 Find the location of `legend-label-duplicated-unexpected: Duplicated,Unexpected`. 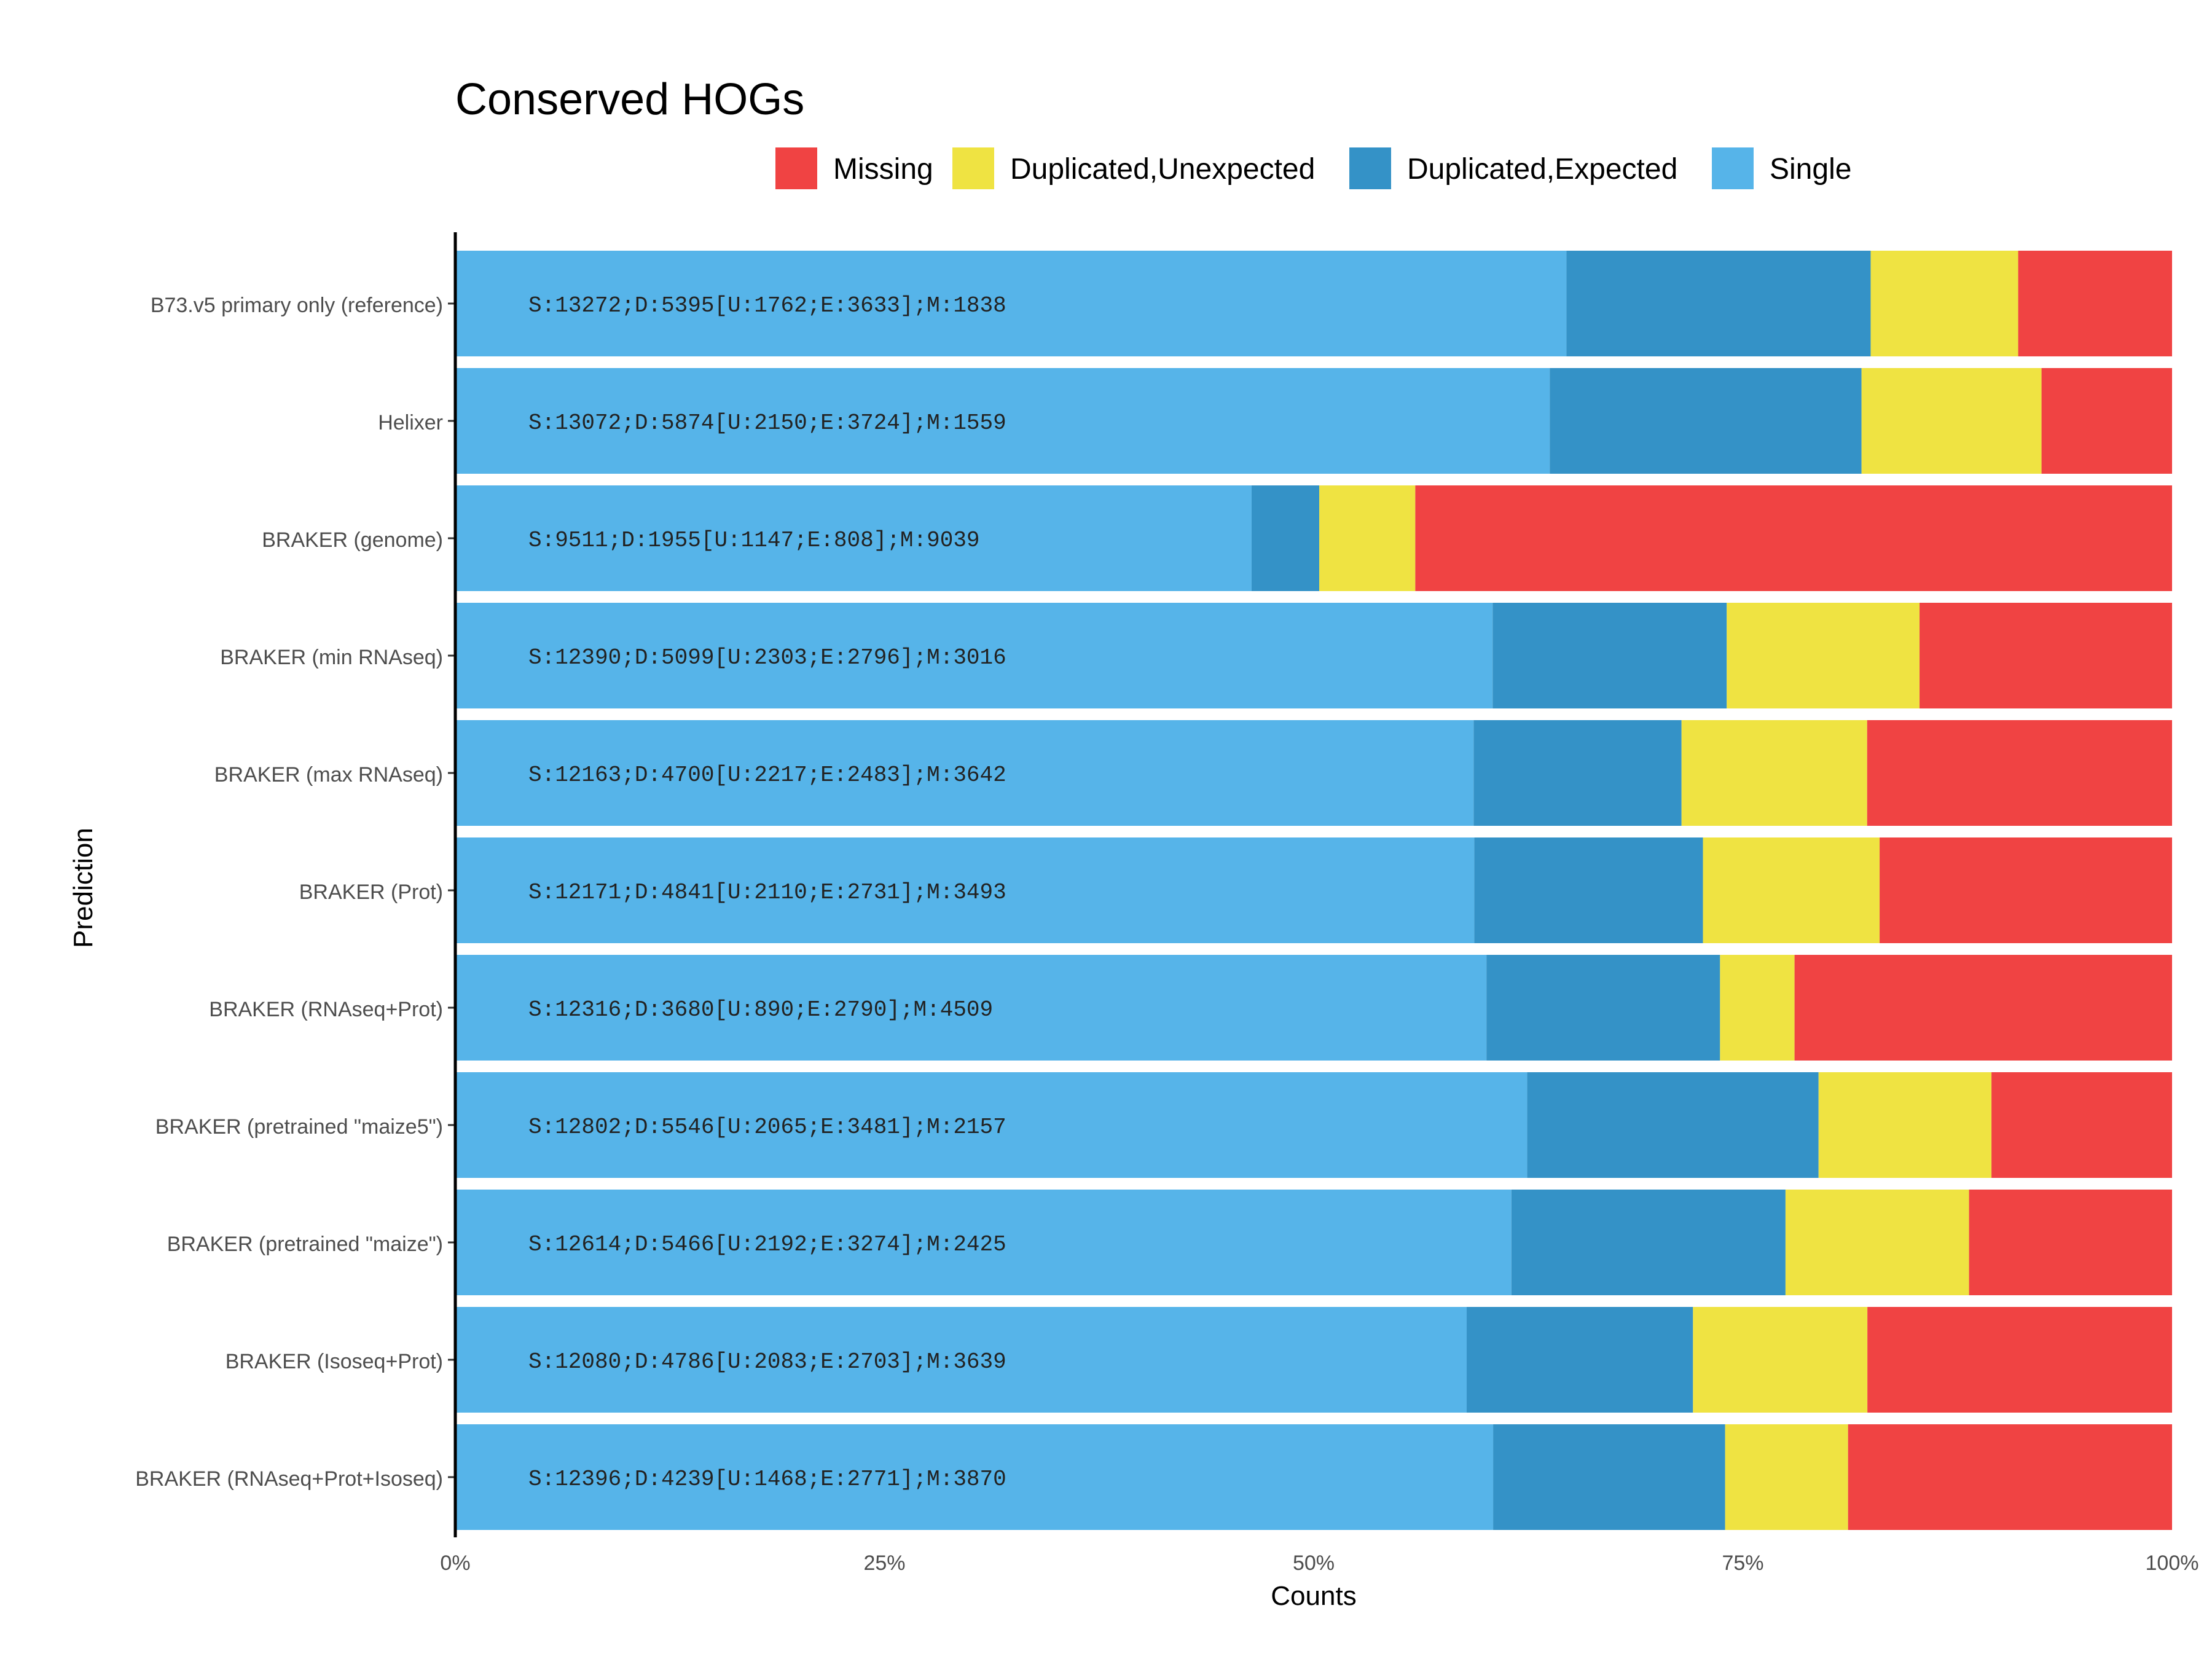

legend-label-duplicated-unexpected: Duplicated,Unexpected is located at coordinates (1162, 169).